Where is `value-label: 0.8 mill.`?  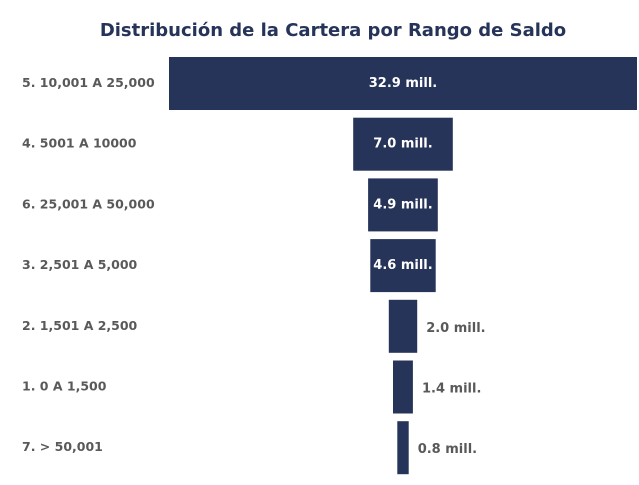 value-label: 0.8 mill. is located at coordinates (447, 449).